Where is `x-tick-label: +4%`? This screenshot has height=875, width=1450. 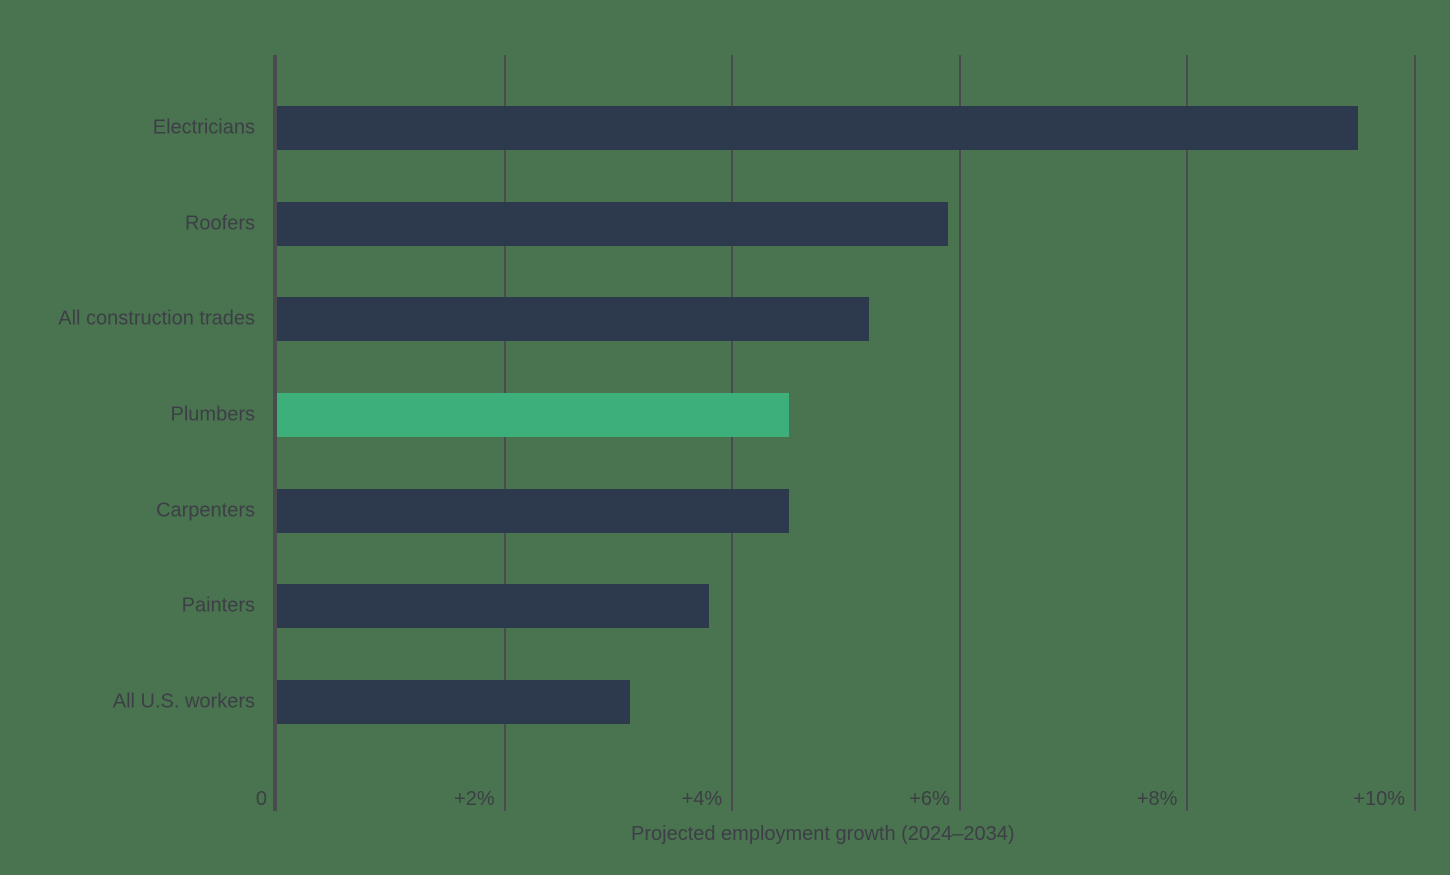 x-tick-label: +4% is located at coordinates (702, 799).